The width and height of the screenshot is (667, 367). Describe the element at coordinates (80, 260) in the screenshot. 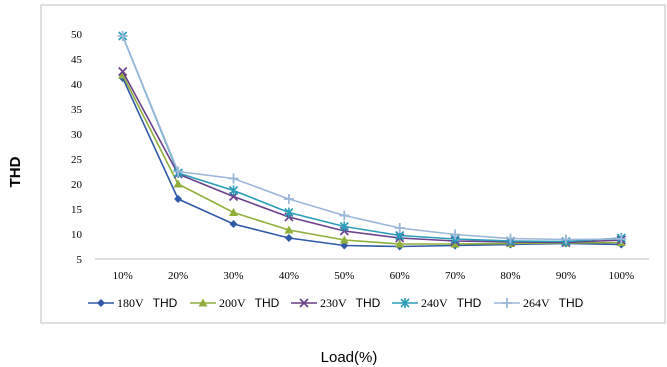

I see `y-tick-label: 5` at that location.